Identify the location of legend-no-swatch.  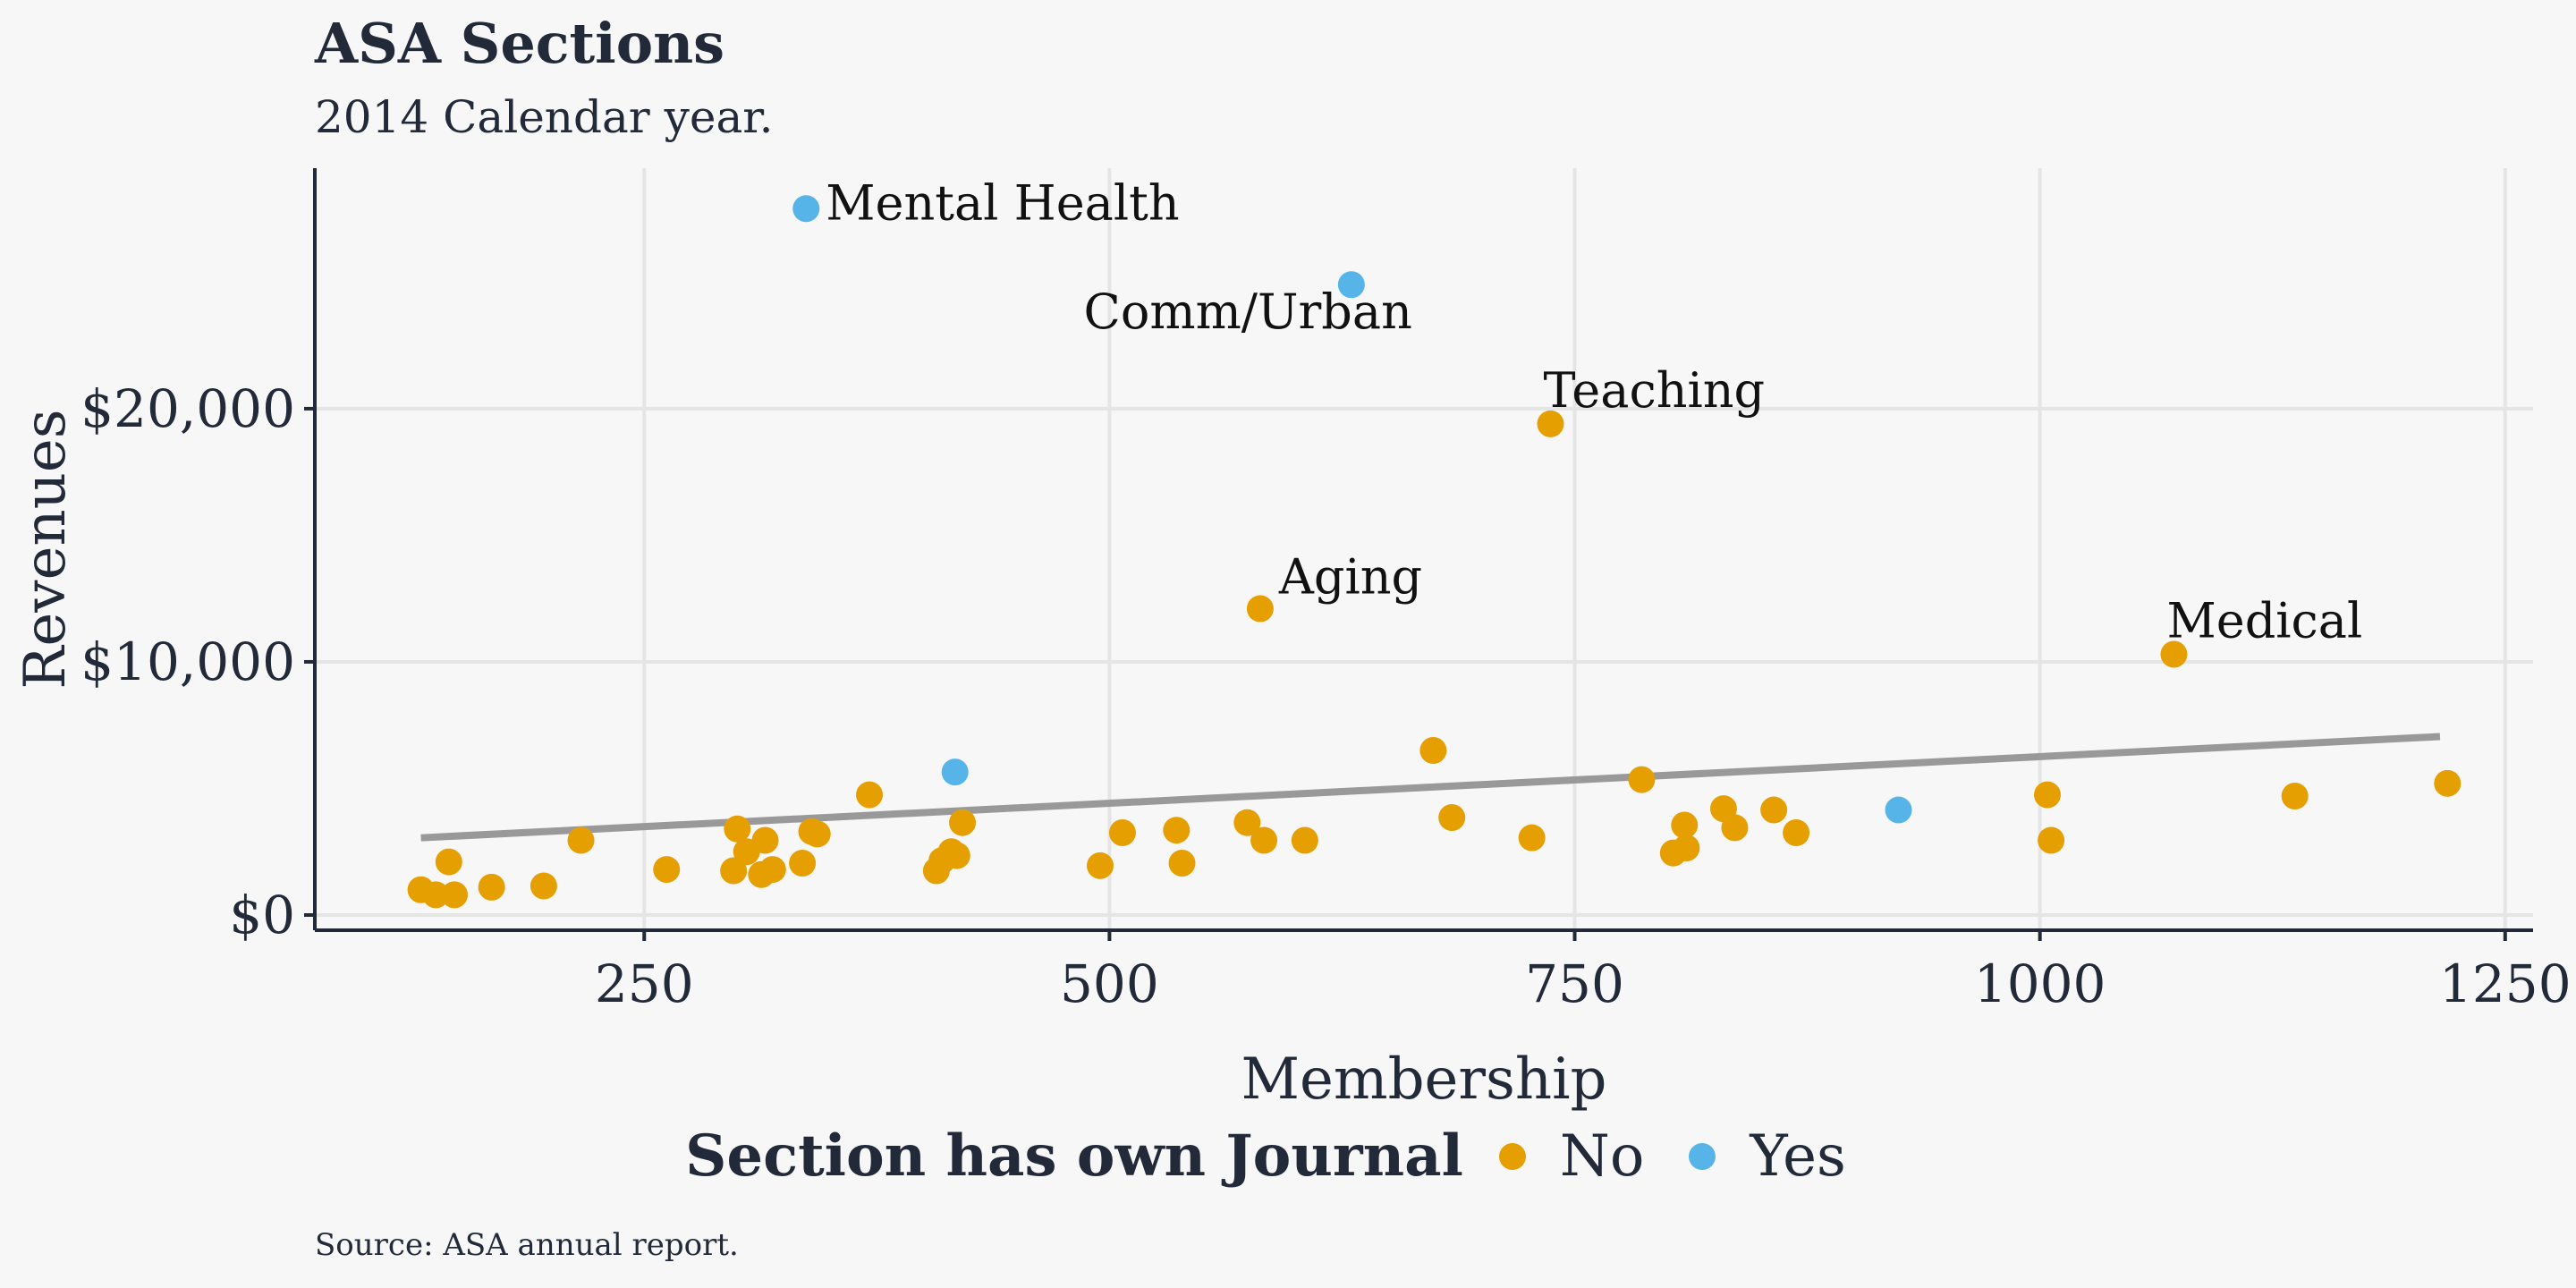
(1512, 1156).